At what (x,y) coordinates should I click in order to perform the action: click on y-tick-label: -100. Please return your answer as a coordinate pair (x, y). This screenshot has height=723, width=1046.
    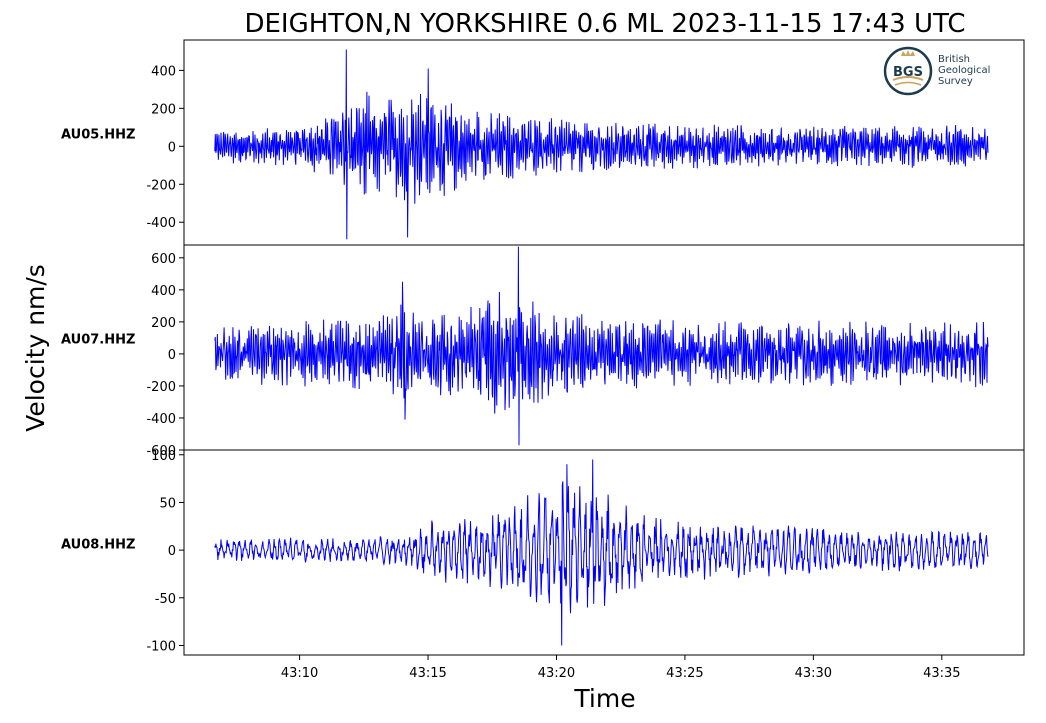
    Looking at the image, I should click on (161, 646).